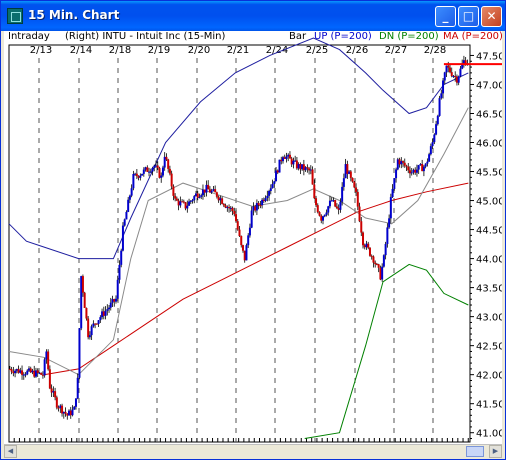  What do you see at coordinates (253, 16) in the screenshot?
I see `title-bar: 15 Min. Chart _ □ ✕` at bounding box center [253, 16].